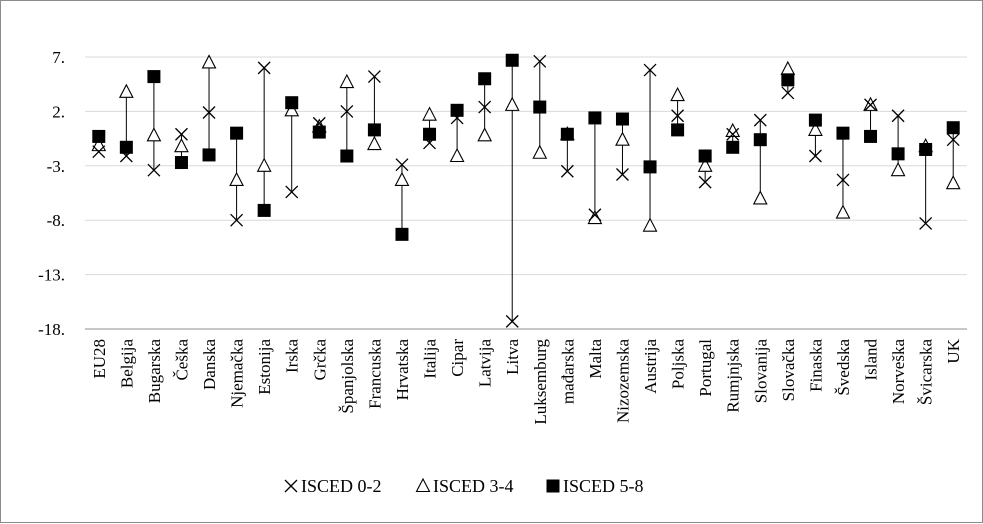 The width and height of the screenshot is (983, 524). Describe the element at coordinates (815, 365) in the screenshot. I see `x-tick-label: Finaska` at that location.